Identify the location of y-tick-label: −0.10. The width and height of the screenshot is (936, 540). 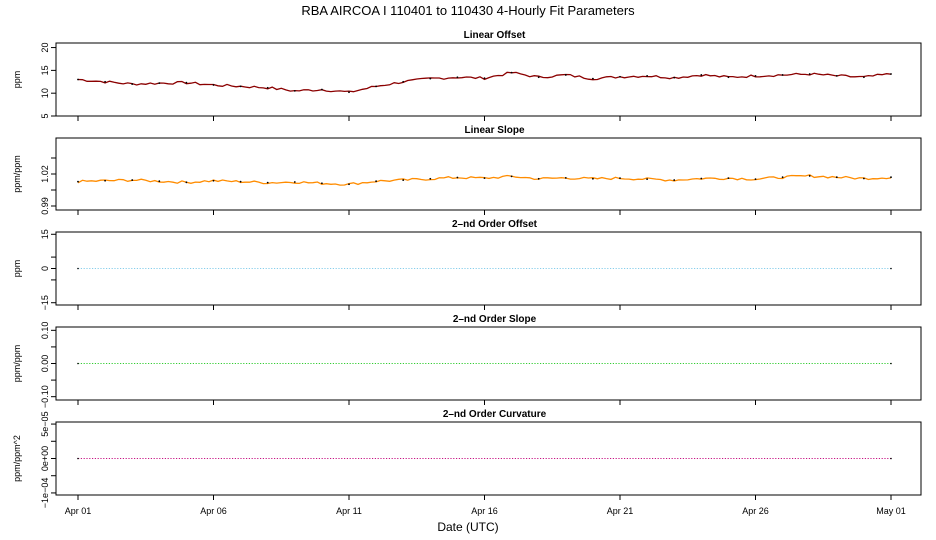
(45, 396).